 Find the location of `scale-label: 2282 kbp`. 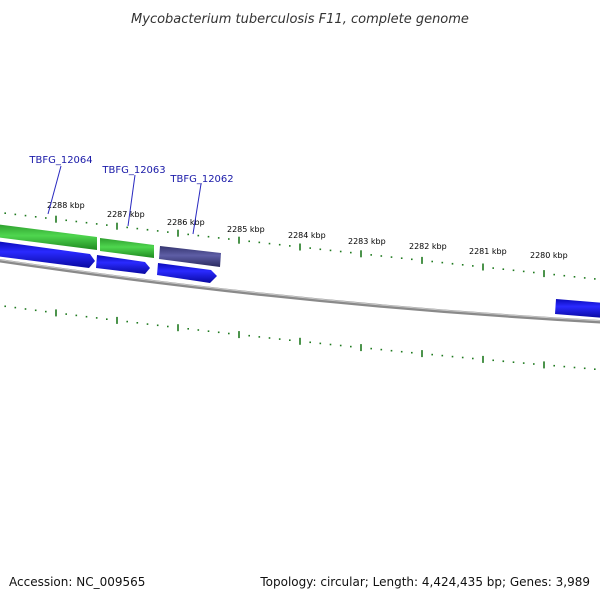

scale-label: 2282 kbp is located at coordinates (428, 246).